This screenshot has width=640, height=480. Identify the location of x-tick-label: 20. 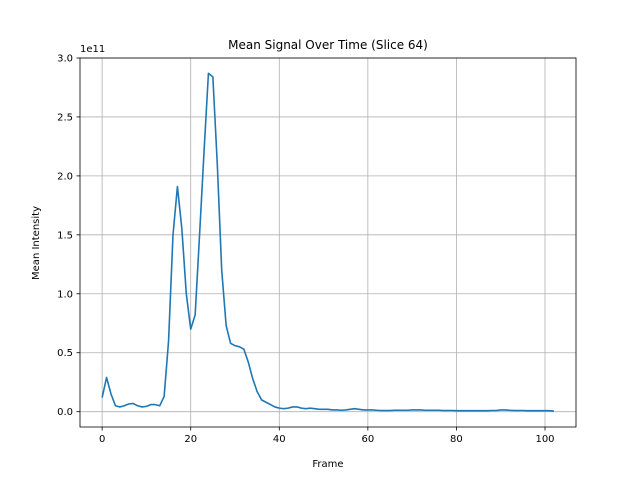
(190, 439).